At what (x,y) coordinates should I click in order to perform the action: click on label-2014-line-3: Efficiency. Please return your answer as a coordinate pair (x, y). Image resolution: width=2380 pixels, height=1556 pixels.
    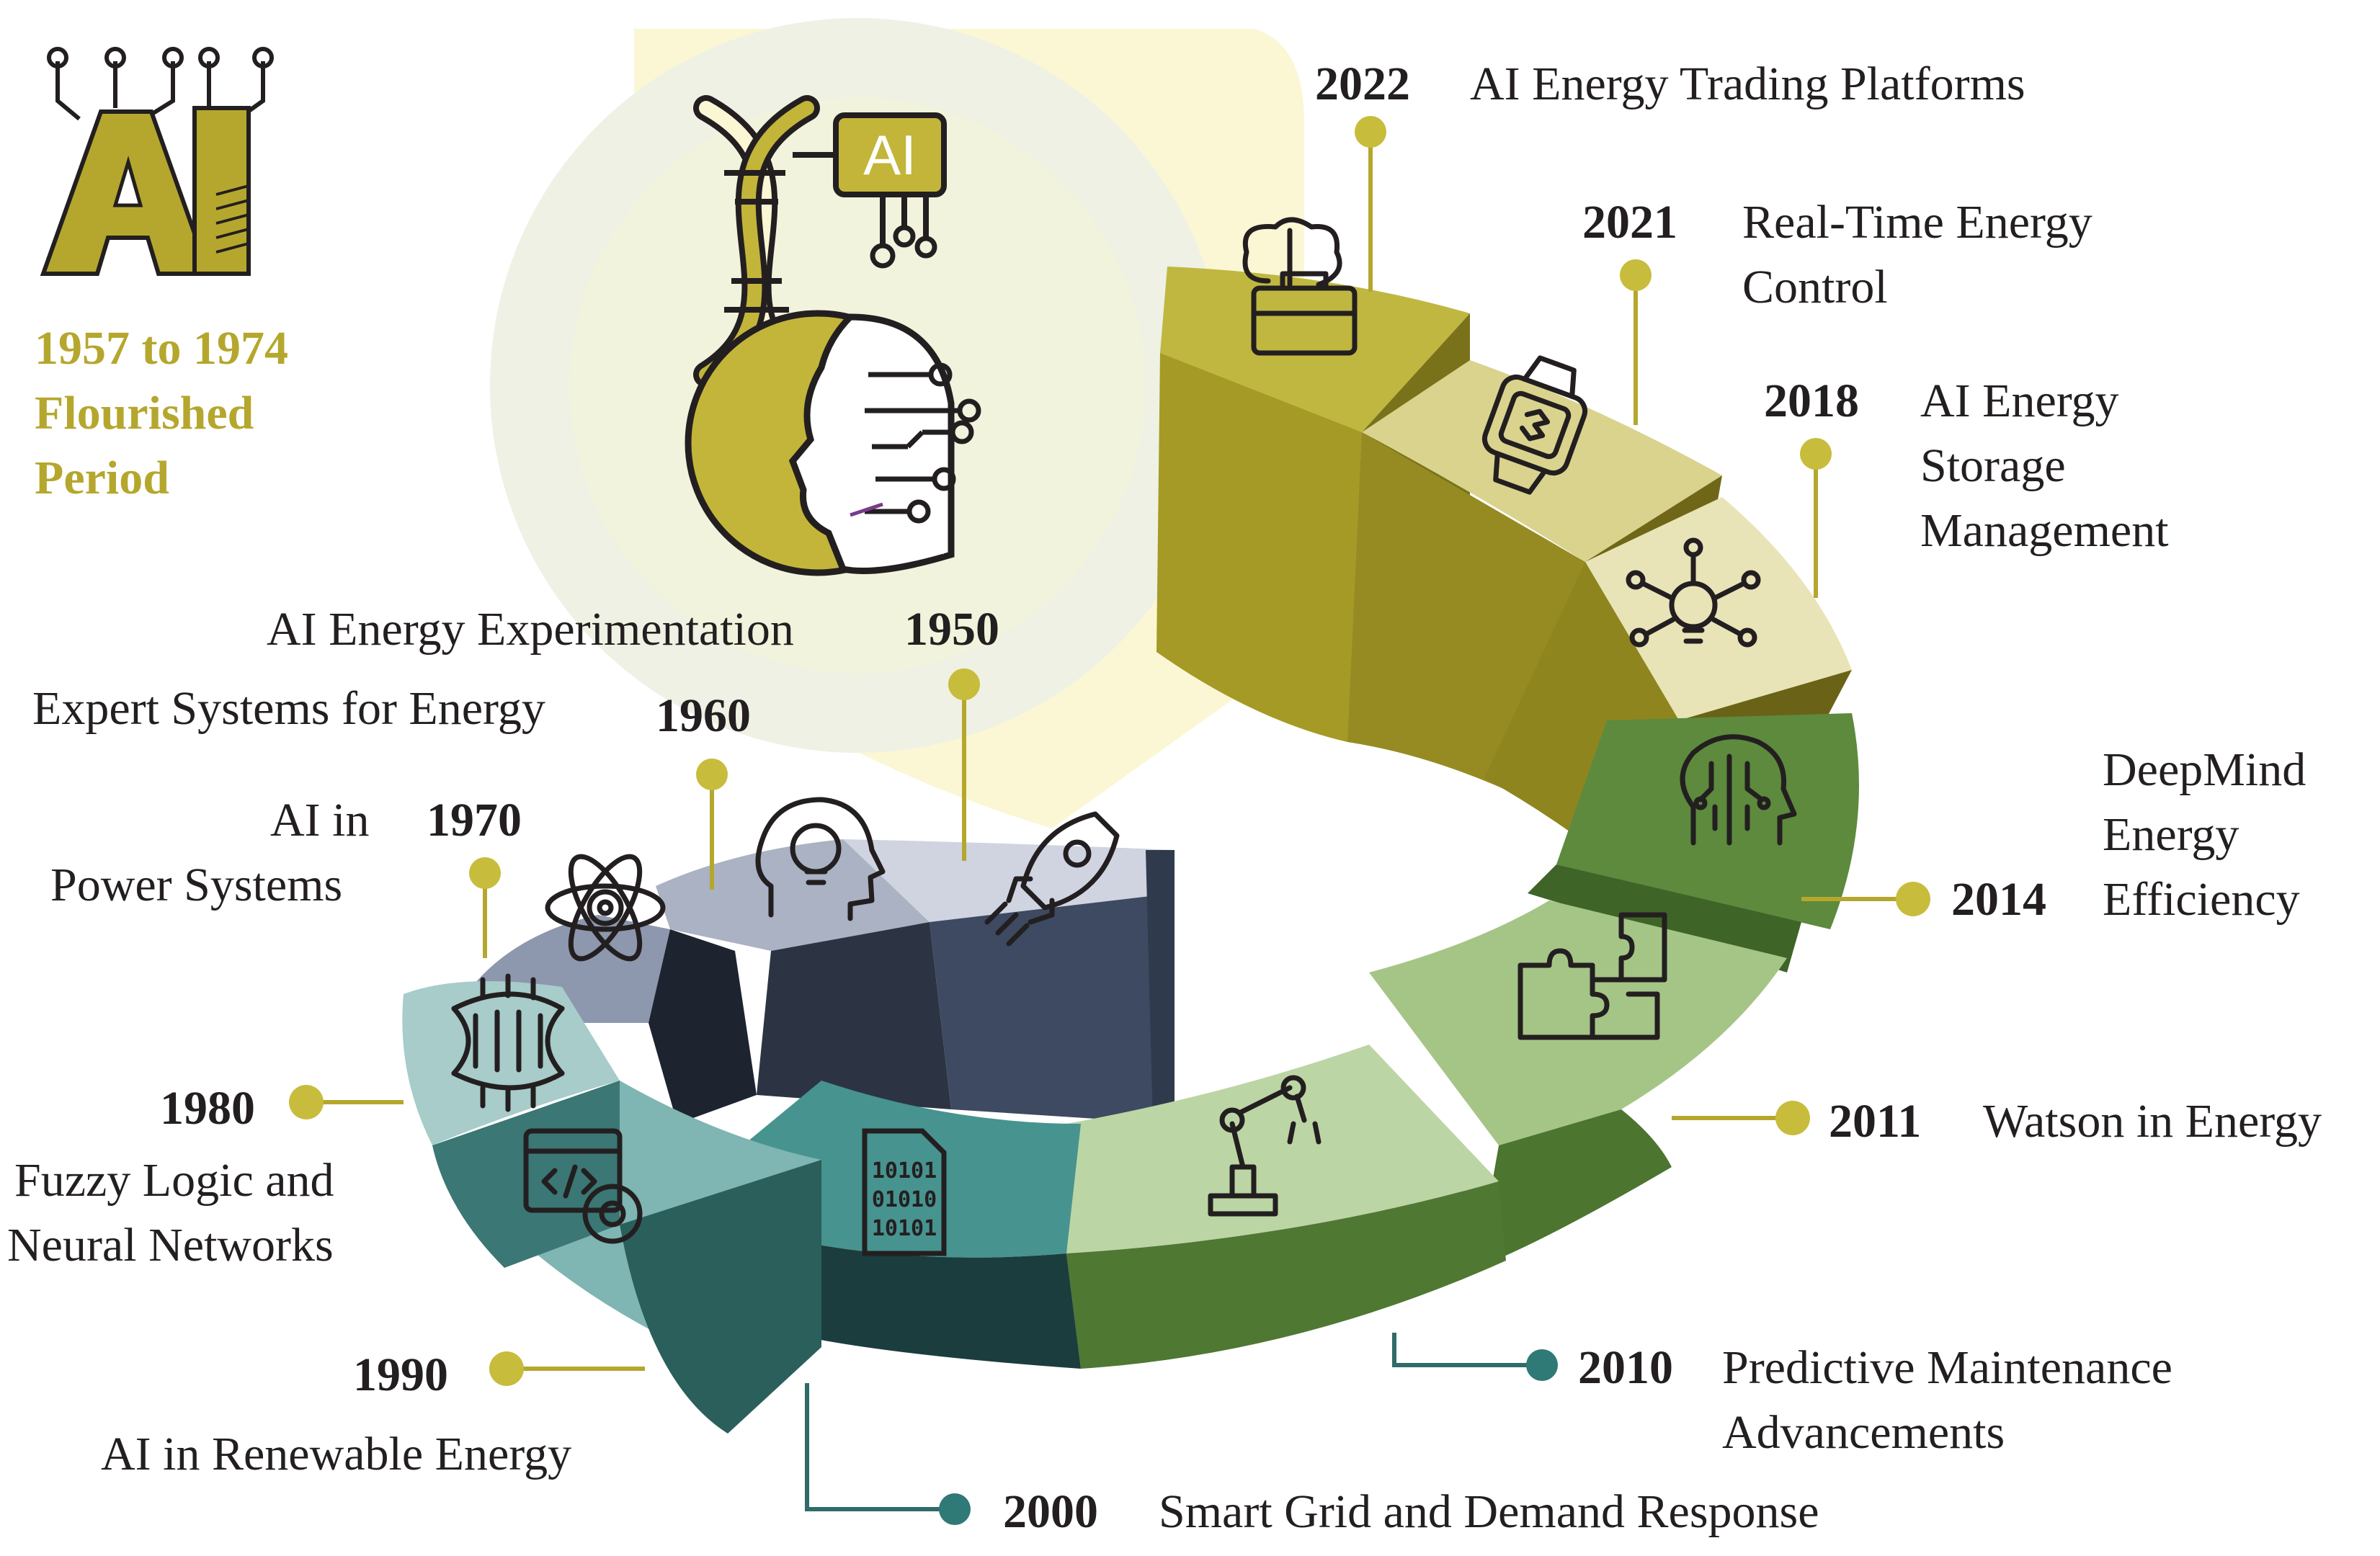
    Looking at the image, I should click on (2201, 899).